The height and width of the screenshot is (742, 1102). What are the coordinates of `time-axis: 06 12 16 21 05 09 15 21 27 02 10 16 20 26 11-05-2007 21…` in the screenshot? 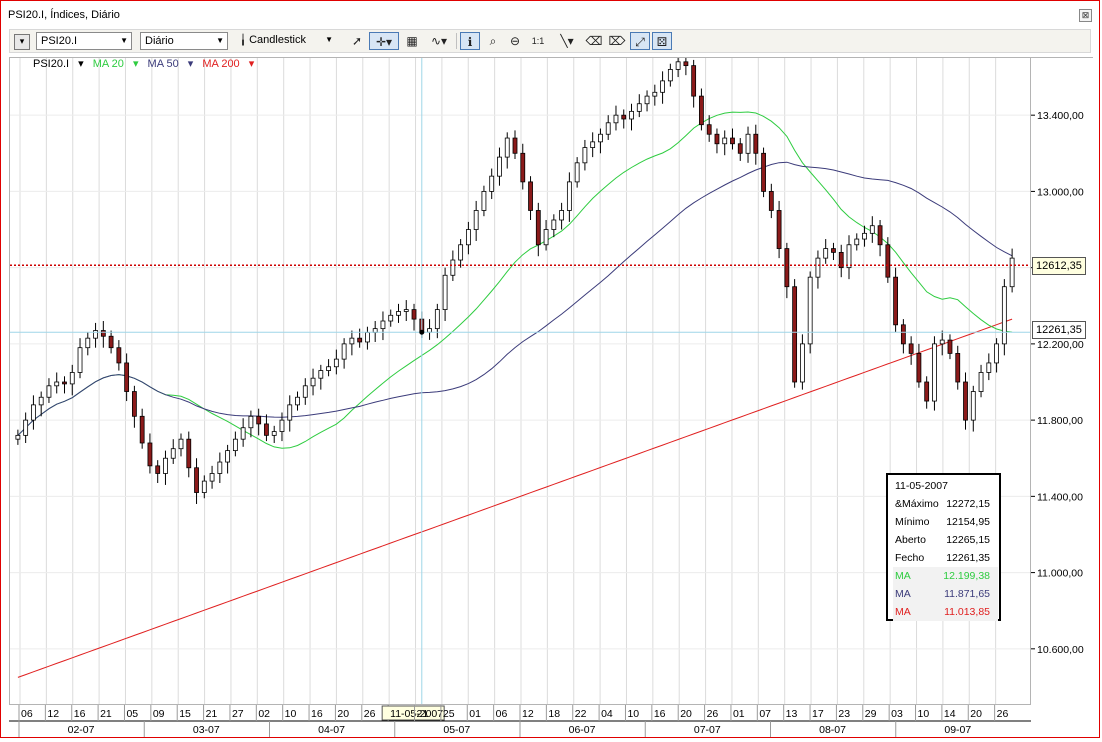 It's located at (520, 722).